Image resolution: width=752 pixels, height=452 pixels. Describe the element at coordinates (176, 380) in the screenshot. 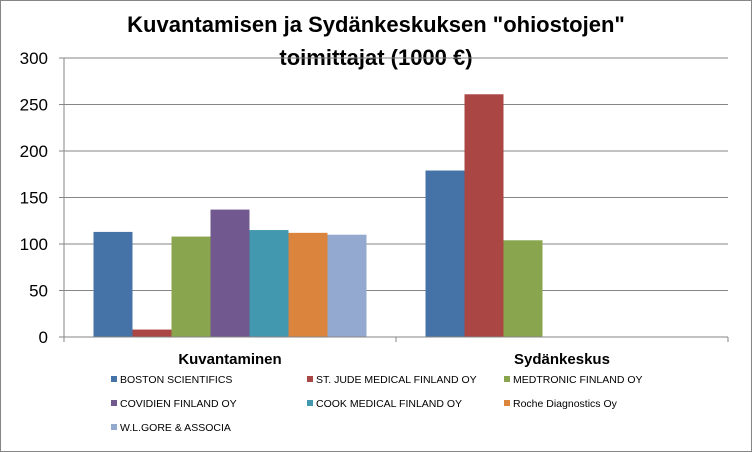

I see `legend-label: BOSTON SCIENTIFICS` at that location.